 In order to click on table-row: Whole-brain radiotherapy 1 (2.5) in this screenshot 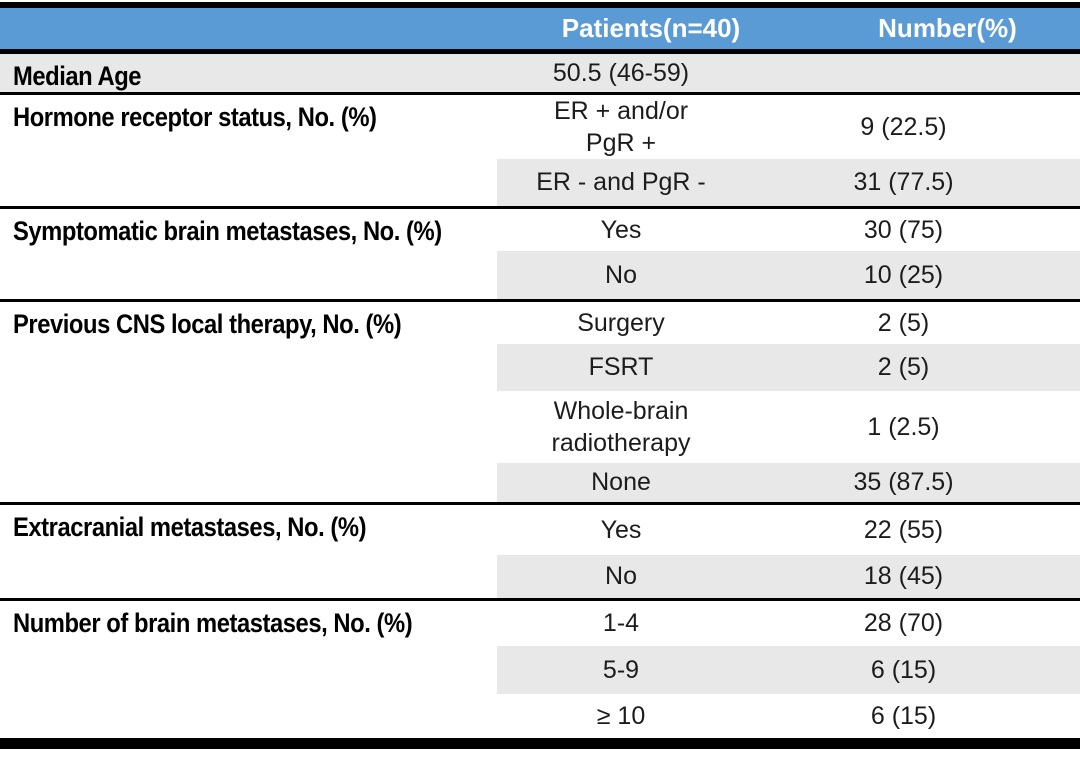, I will do `click(540, 427)`.